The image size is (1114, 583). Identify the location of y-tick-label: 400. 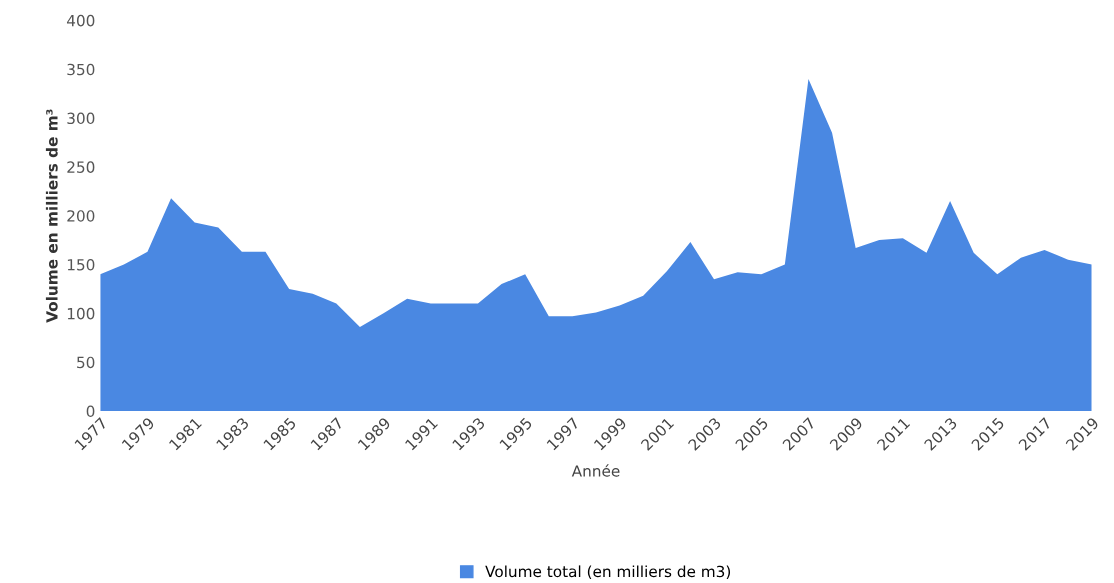
(80, 20).